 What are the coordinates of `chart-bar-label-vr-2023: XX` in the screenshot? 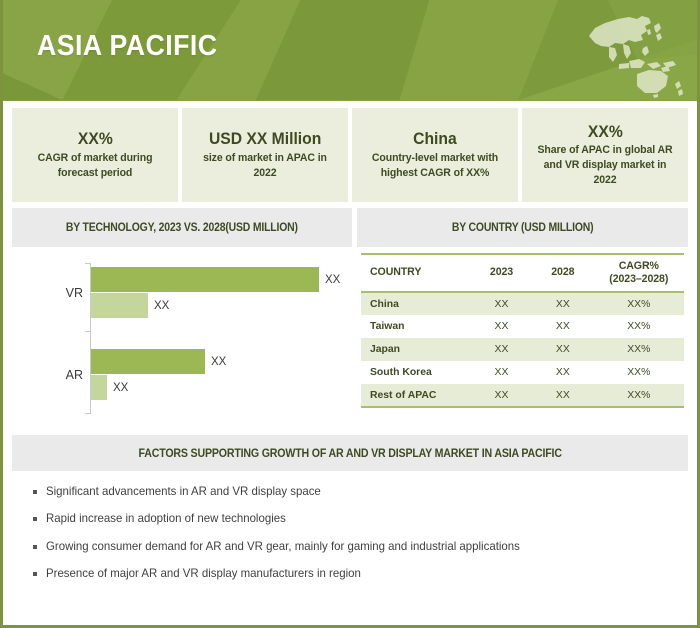 It's located at (162, 306).